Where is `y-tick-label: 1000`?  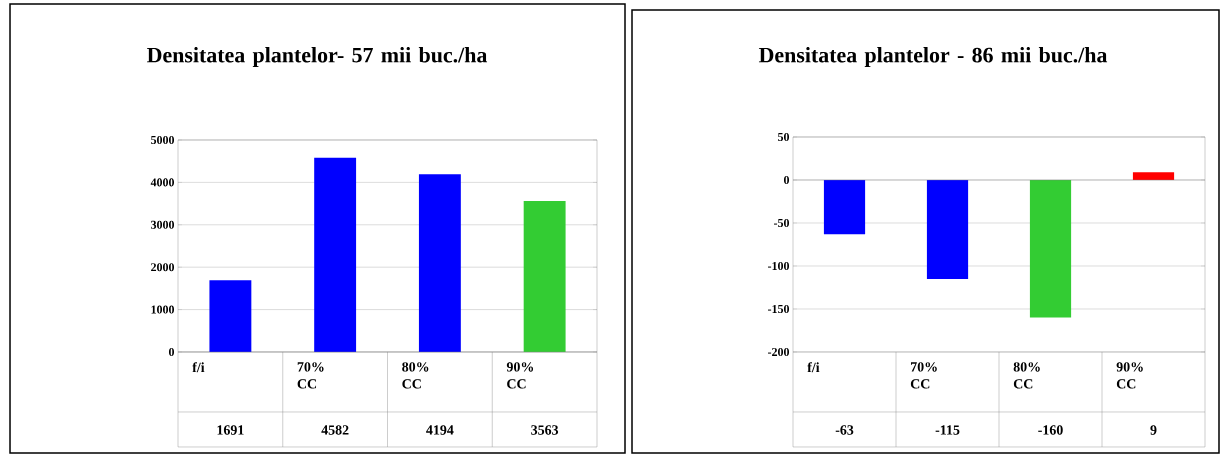 y-tick-label: 1000 is located at coordinates (163, 309).